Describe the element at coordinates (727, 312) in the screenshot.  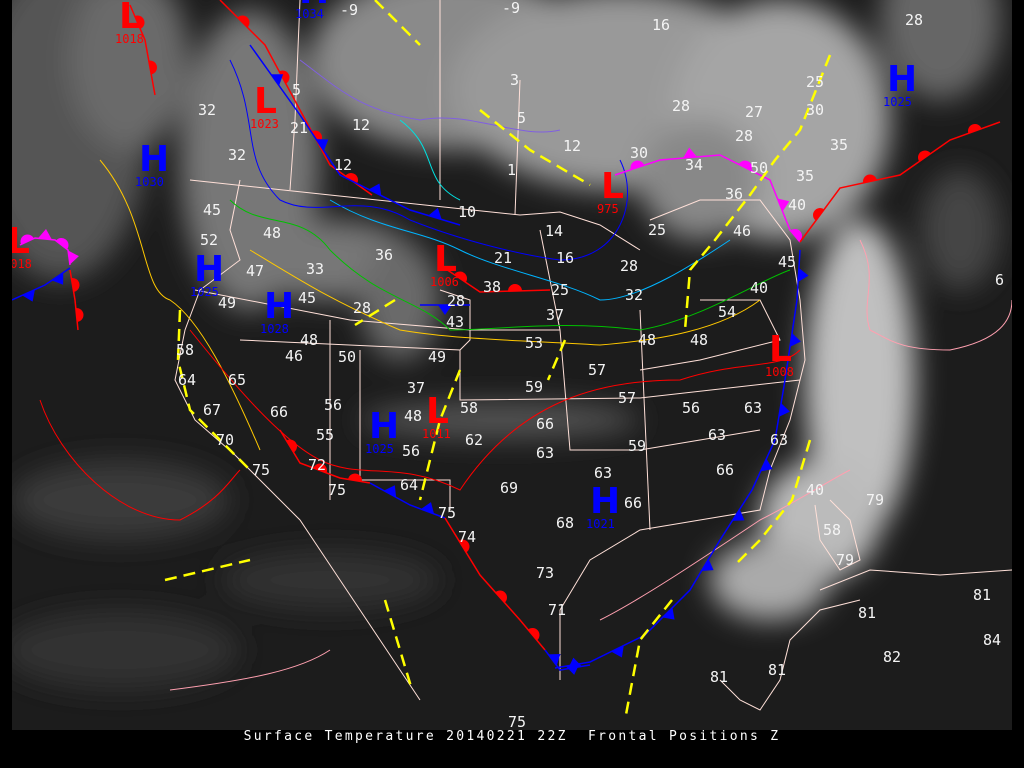
I see `temperature-label: 54` at that location.